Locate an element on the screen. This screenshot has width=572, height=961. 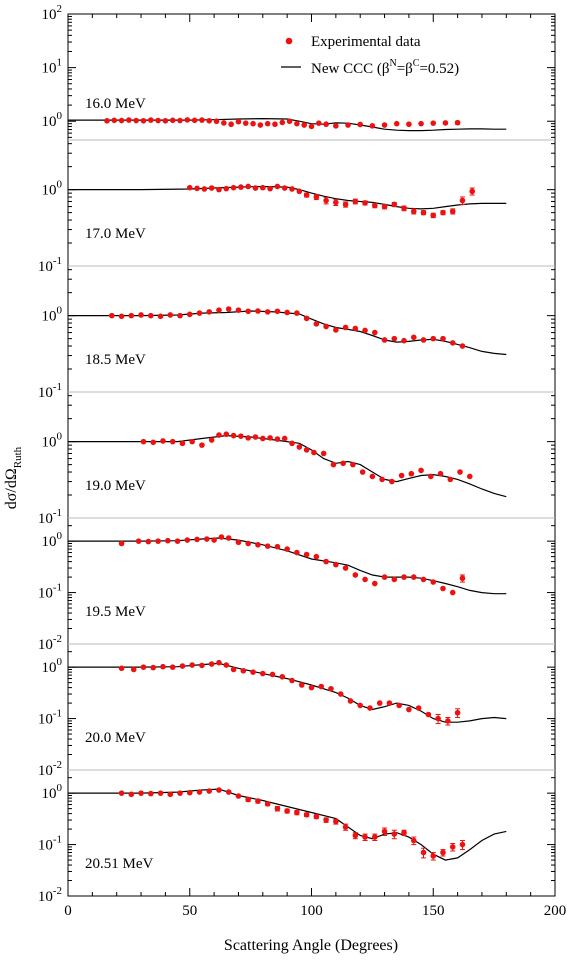
y-tick-label-base: 10 is located at coordinates (49, 668).